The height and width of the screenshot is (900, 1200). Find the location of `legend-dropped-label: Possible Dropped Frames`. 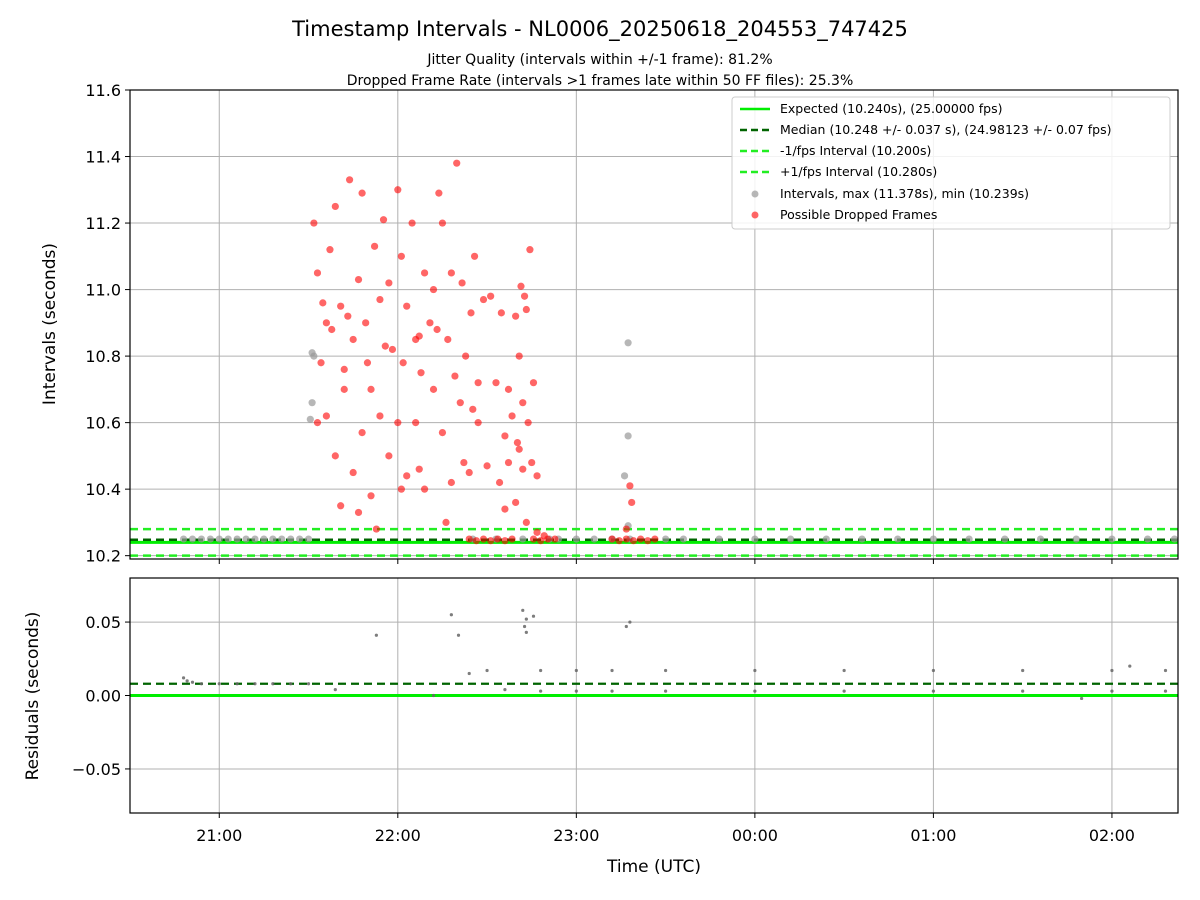

legend-dropped-label: Possible Dropped Frames is located at coordinates (858, 214).